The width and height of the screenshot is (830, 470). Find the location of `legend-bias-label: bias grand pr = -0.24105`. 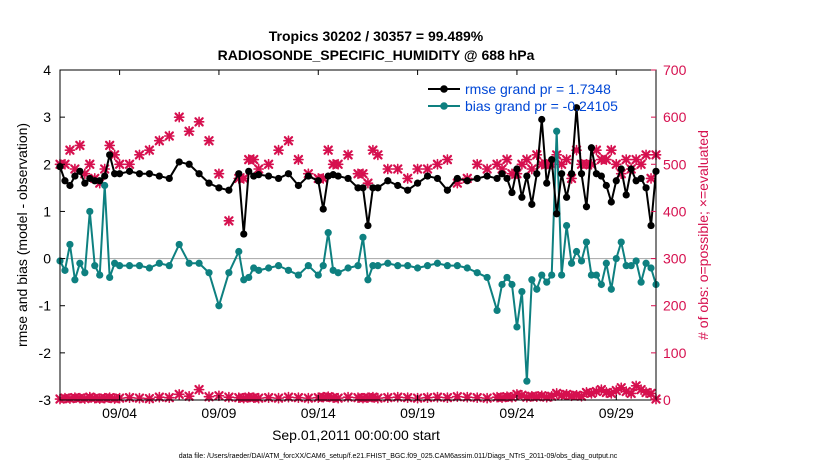

legend-bias-label: bias grand pr = -0.24105 is located at coordinates (541, 106).